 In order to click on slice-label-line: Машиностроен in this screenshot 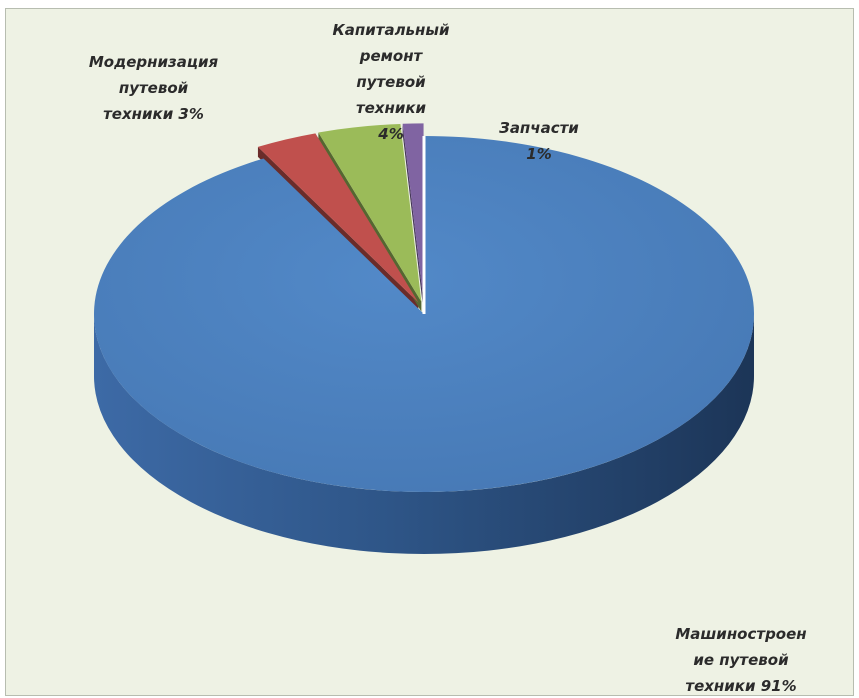, I will do `click(741, 634)`.